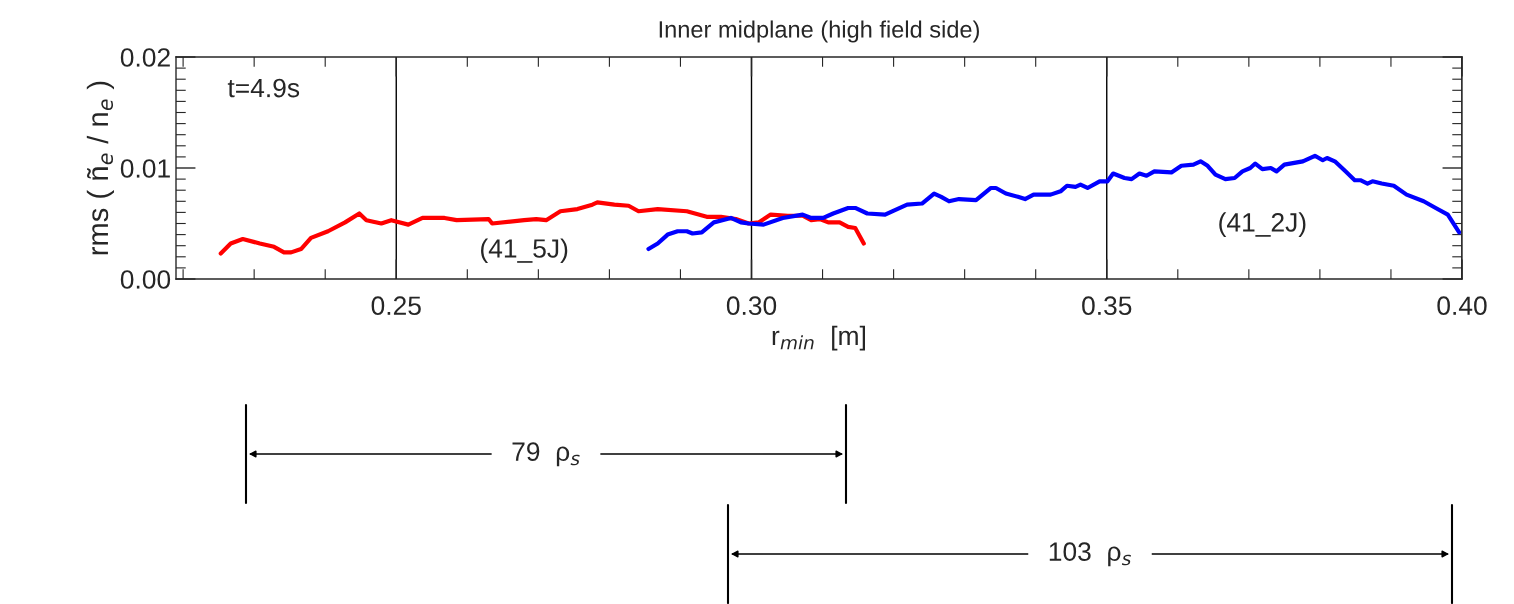 Image resolution: width=1514 pixels, height=604 pixels. I want to click on x-tick-label: 0.30, so click(751, 306).